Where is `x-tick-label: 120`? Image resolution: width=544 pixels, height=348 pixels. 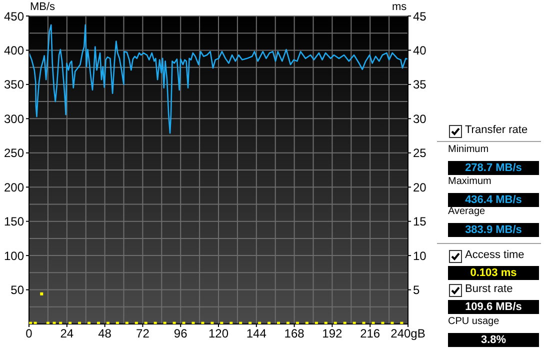 x-tick-label: 120 is located at coordinates (218, 333).